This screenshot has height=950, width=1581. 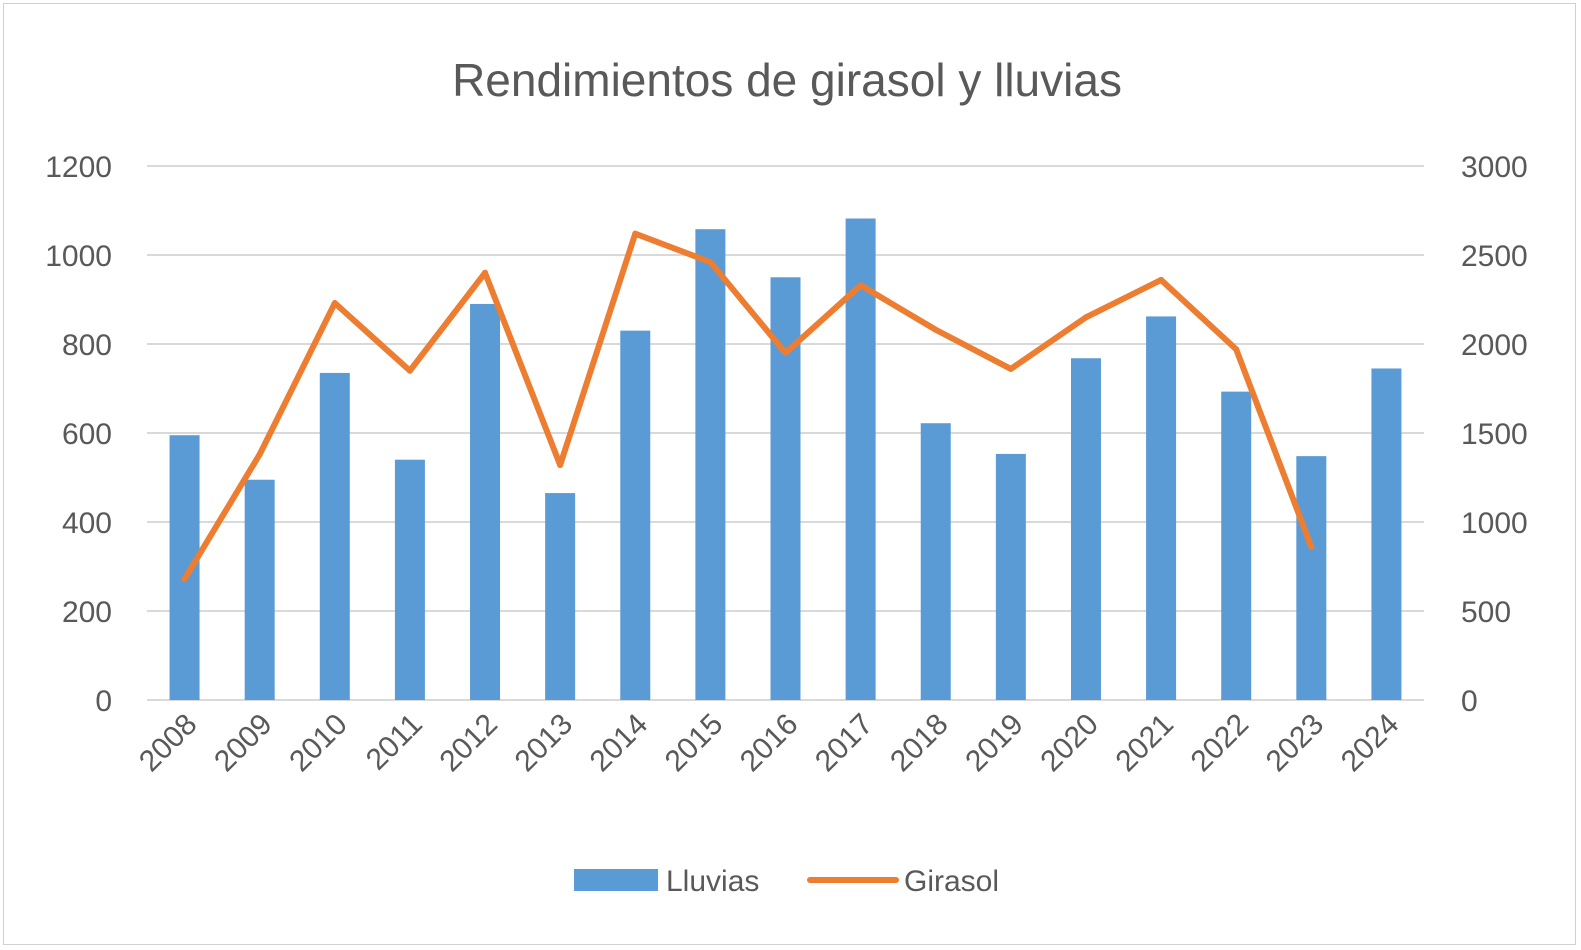 What do you see at coordinates (1494, 523) in the screenshot?
I see `right-axis-tick-label: 1000` at bounding box center [1494, 523].